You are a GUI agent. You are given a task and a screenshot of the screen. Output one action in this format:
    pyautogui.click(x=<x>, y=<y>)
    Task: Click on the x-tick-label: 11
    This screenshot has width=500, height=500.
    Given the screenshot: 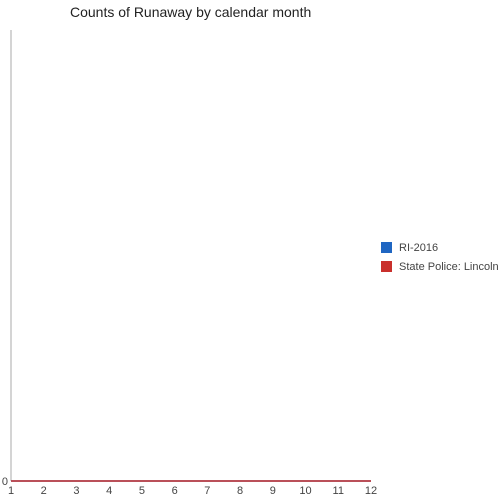 What is the action you would take?
    pyautogui.click(x=338, y=491)
    